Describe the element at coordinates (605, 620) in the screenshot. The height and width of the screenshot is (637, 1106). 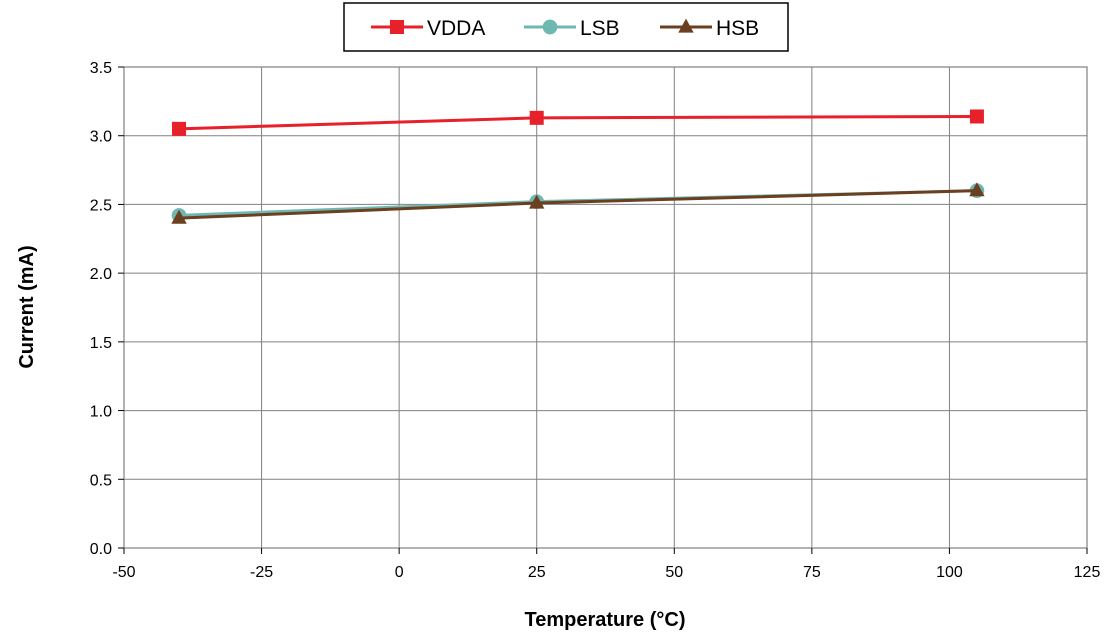
I see `x-axis-title: Temperature (°C)` at that location.